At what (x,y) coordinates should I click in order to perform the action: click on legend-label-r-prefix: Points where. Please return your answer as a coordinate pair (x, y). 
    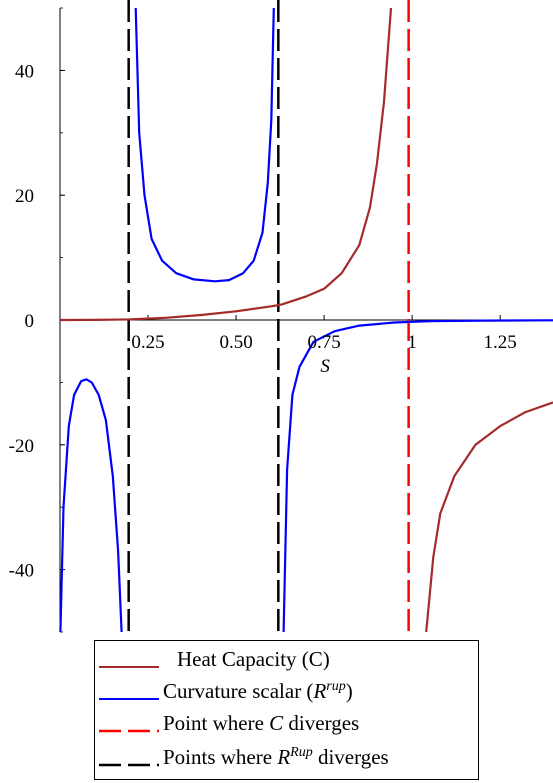
    Looking at the image, I should click on (220, 757).